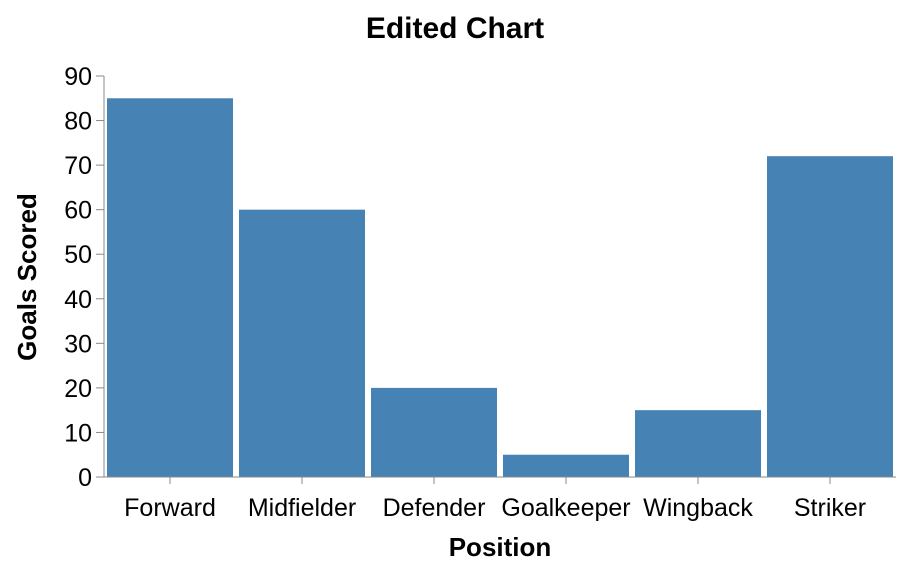  What do you see at coordinates (78, 166) in the screenshot?
I see `y-tick-label: 70` at bounding box center [78, 166].